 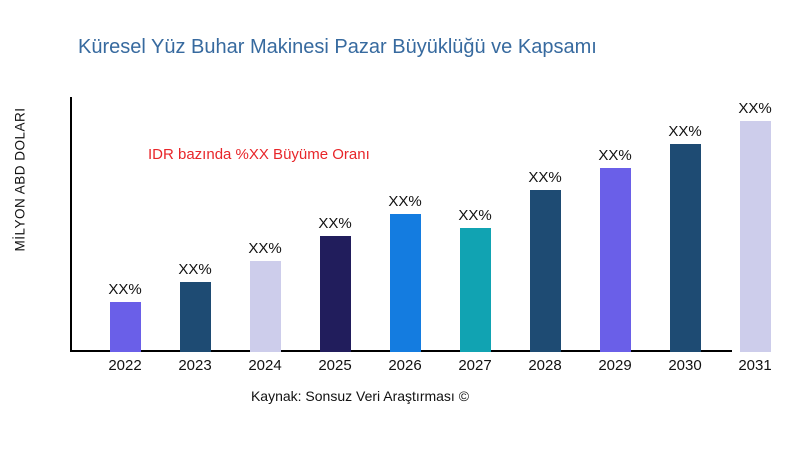 I want to click on bar-value-label-2029: XX%, so click(x=615, y=155).